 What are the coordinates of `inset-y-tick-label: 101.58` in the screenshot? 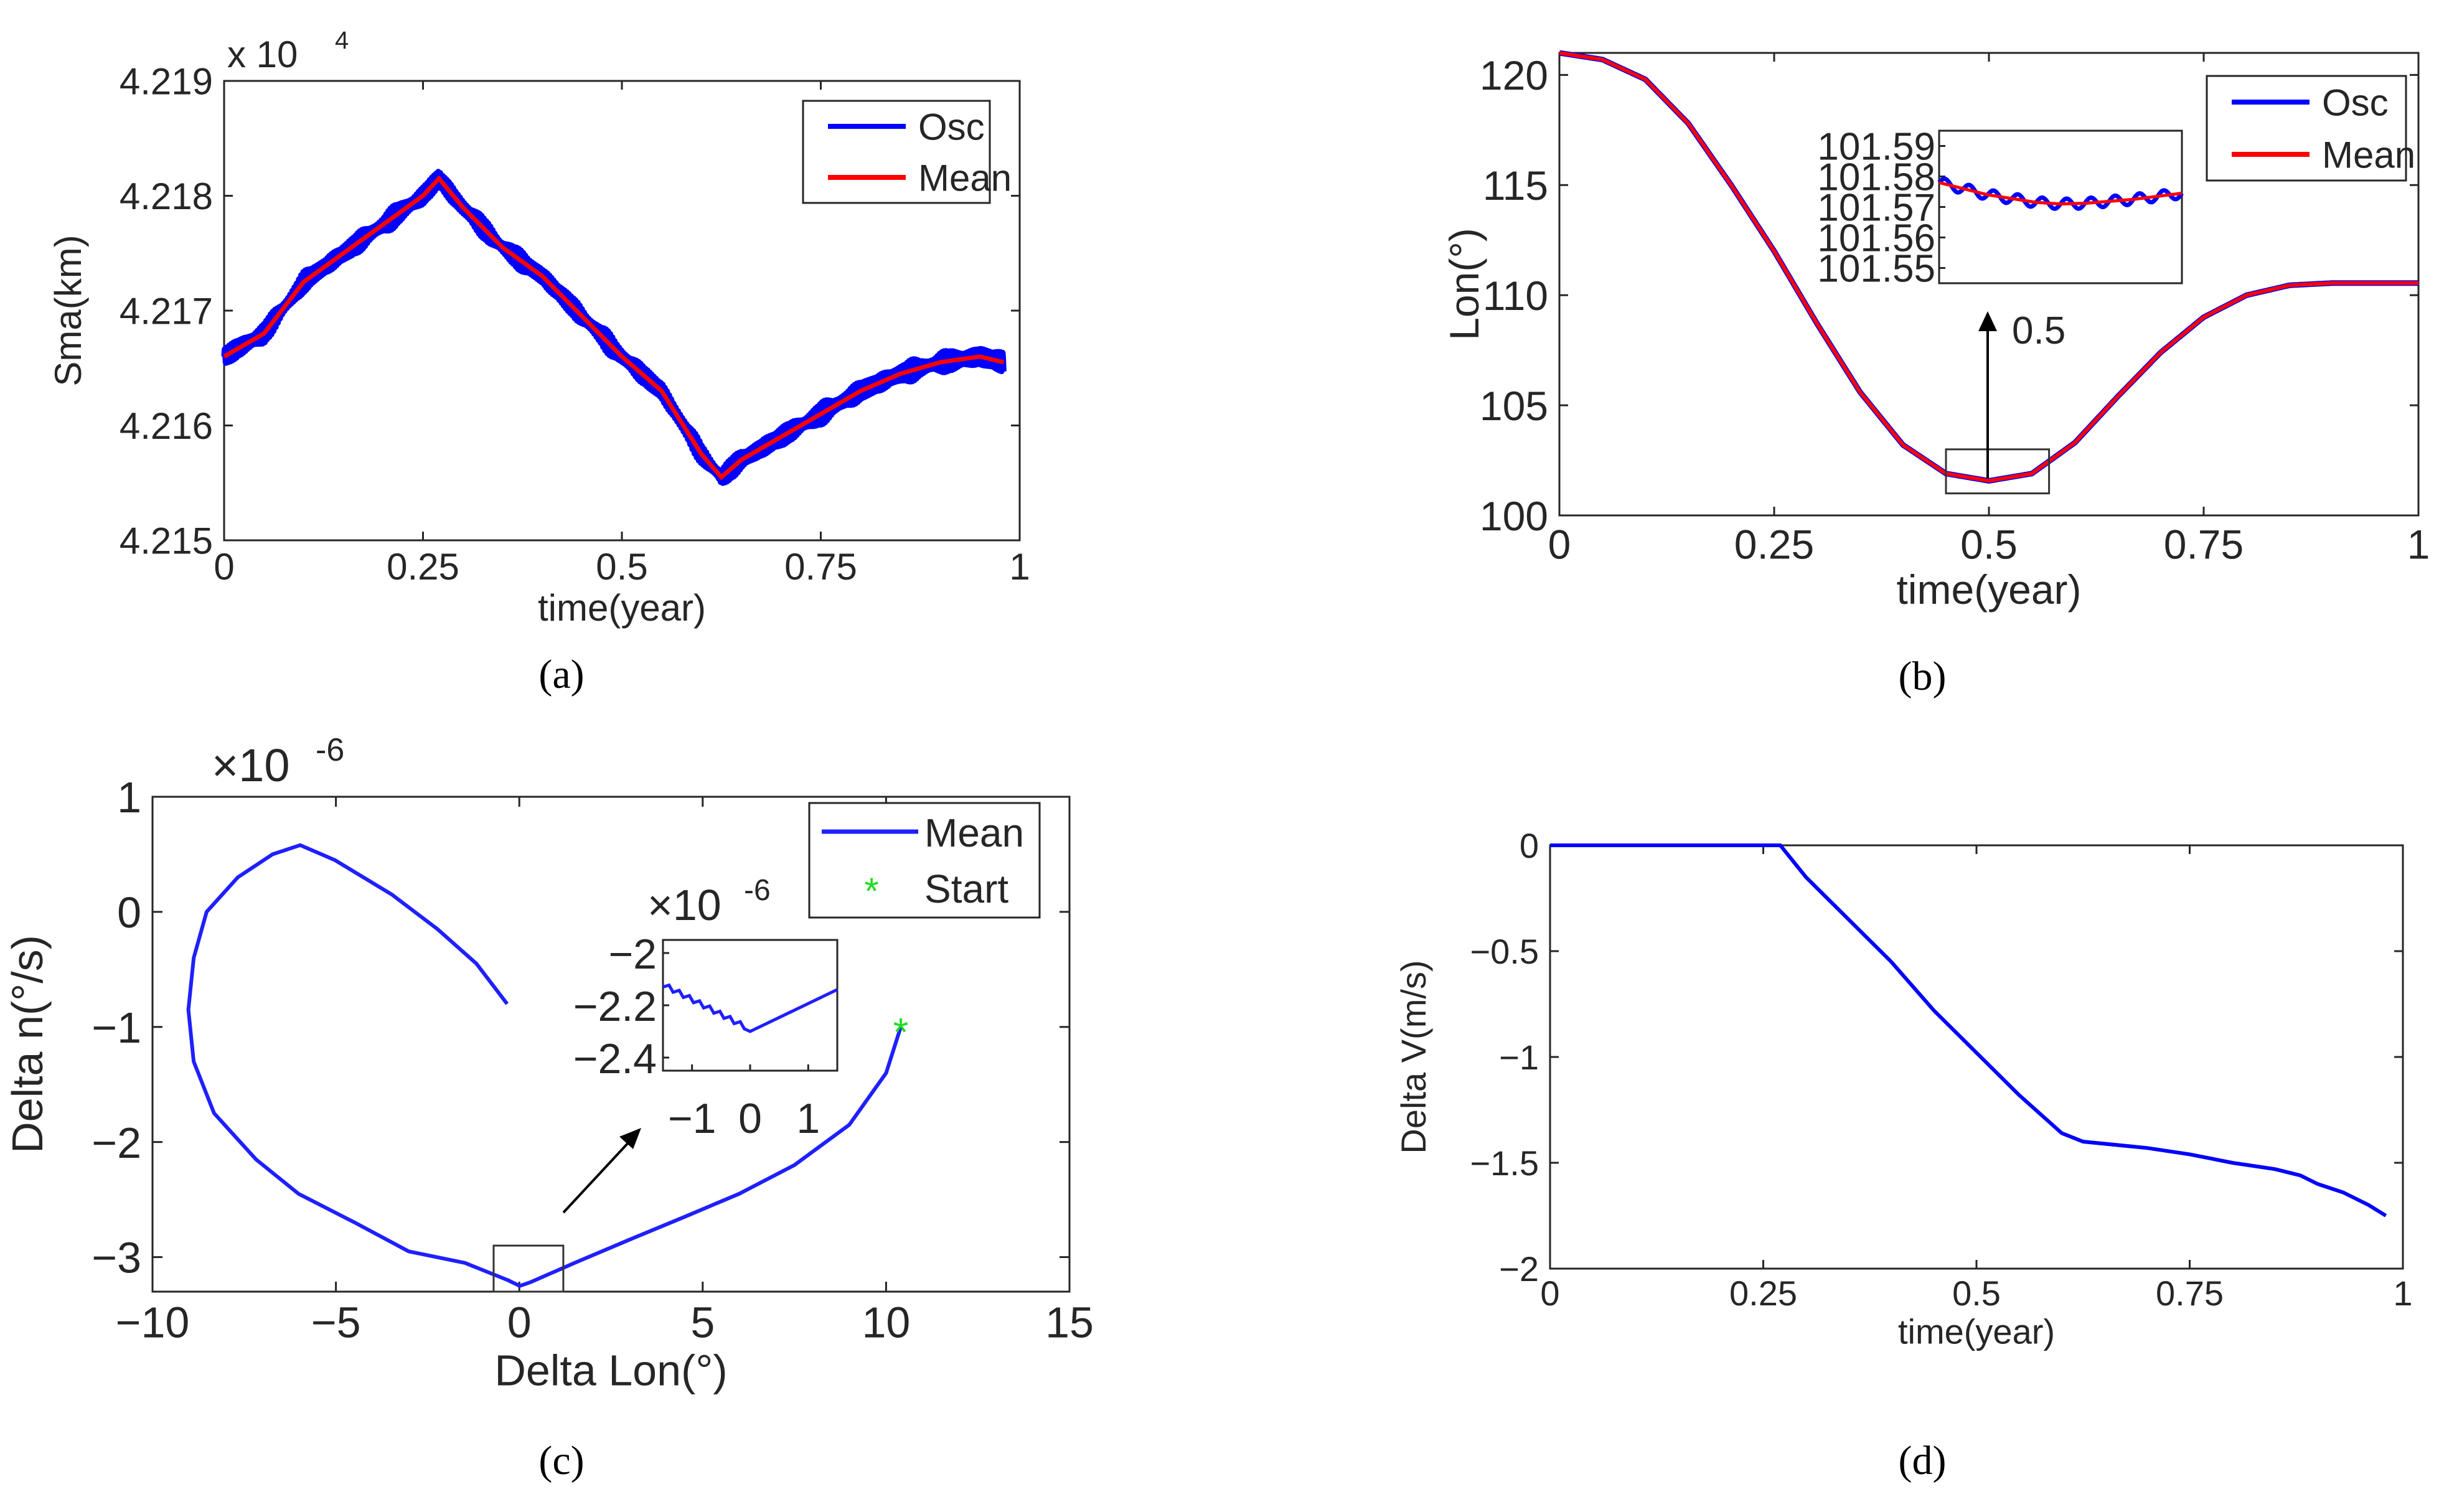 It's located at (1876, 177).